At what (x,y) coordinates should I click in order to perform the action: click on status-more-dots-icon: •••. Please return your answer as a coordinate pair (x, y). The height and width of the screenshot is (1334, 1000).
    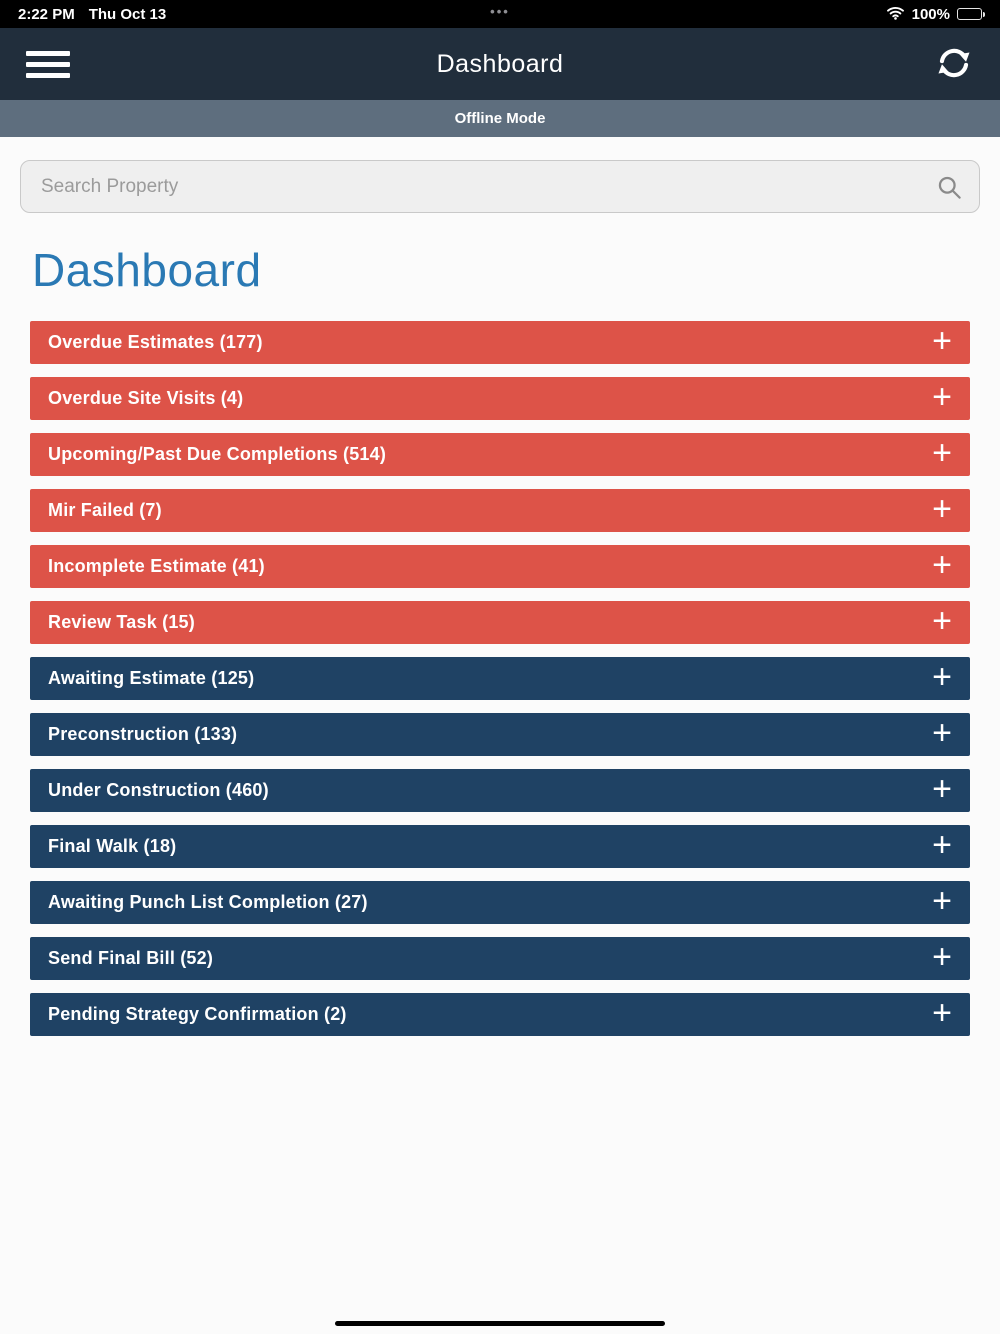
    Looking at the image, I should click on (500, 11).